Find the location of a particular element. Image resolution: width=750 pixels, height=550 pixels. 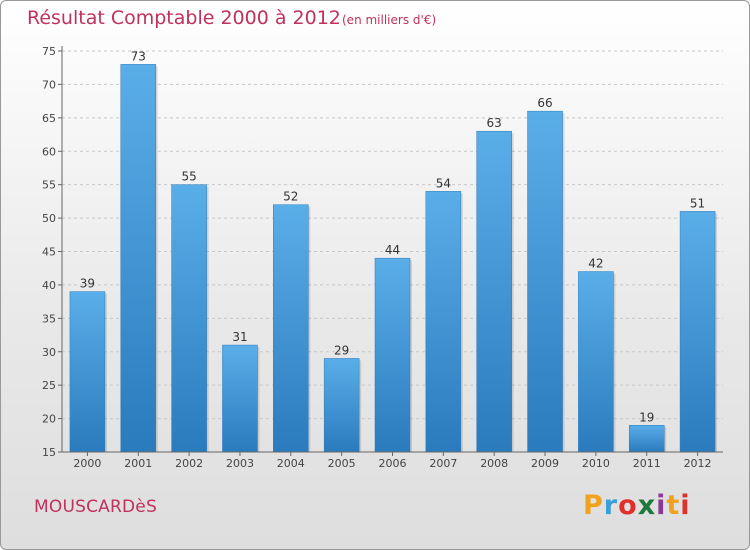

bar-value-label: 39 is located at coordinates (87, 284).